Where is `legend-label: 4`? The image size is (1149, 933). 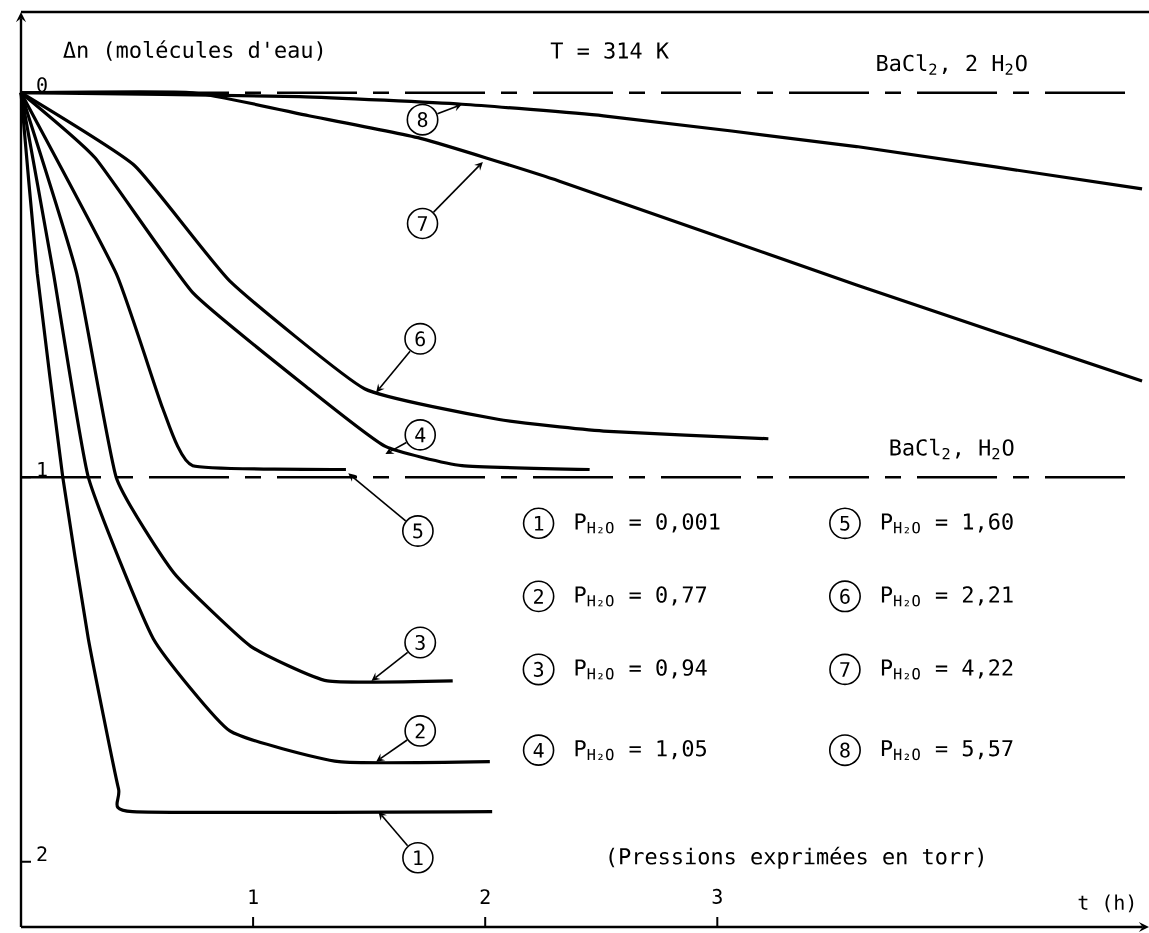 legend-label: 4 is located at coordinates (420, 435).